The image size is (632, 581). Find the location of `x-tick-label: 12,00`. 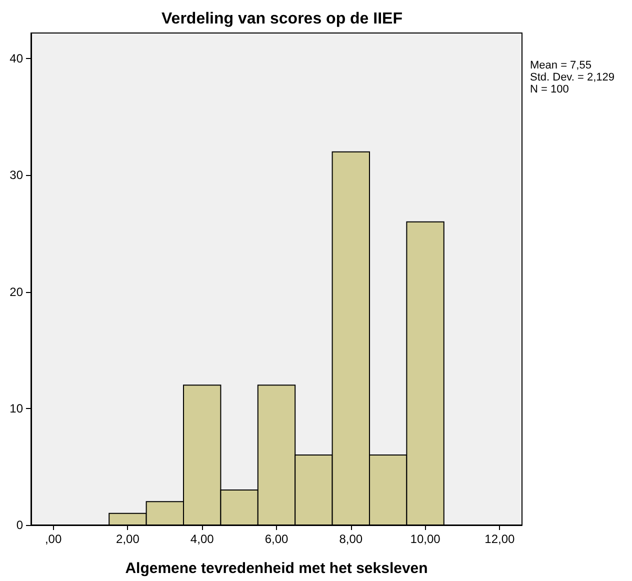

x-tick-label: 12,00 is located at coordinates (500, 539).